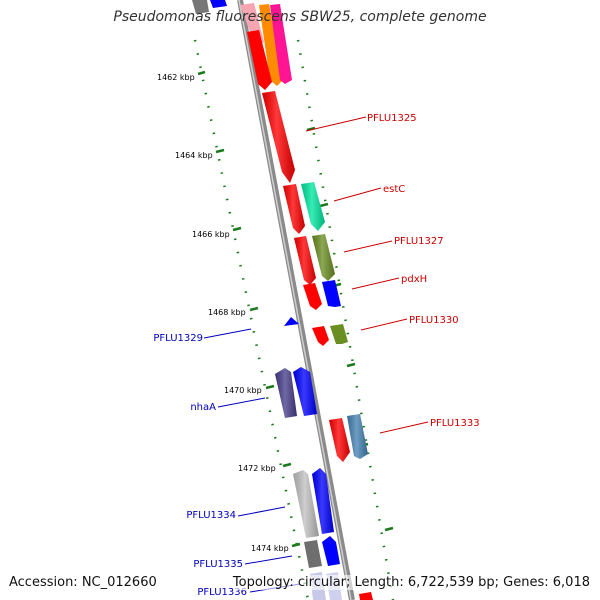 This screenshot has height=600, width=600. Describe the element at coordinates (455, 423) in the screenshot. I see `label-pflu1333: PFLU1333` at that location.